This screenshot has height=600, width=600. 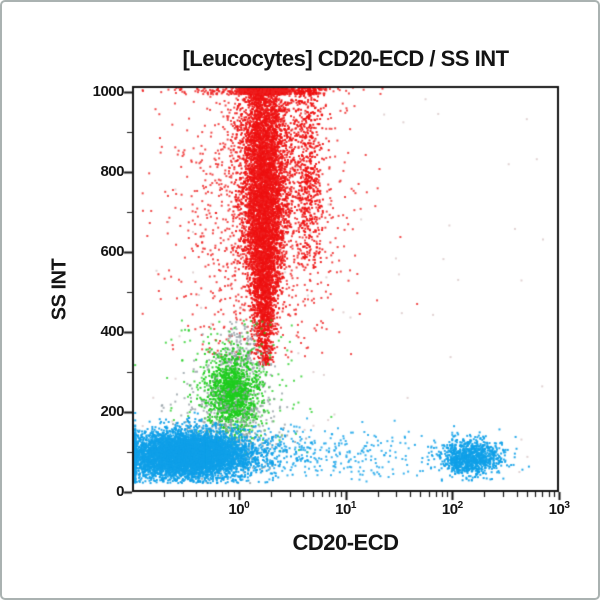 What do you see at coordinates (112, 251) in the screenshot?
I see `y-tick-label: 600` at bounding box center [112, 251].